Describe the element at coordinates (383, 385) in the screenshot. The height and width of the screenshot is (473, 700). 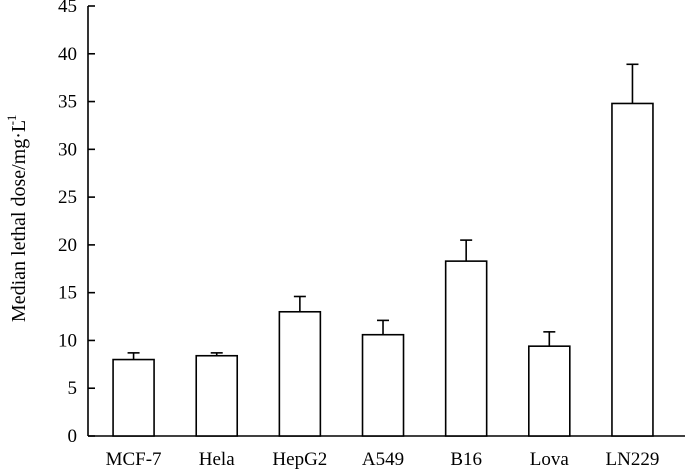
I see `bar-a549` at that location.